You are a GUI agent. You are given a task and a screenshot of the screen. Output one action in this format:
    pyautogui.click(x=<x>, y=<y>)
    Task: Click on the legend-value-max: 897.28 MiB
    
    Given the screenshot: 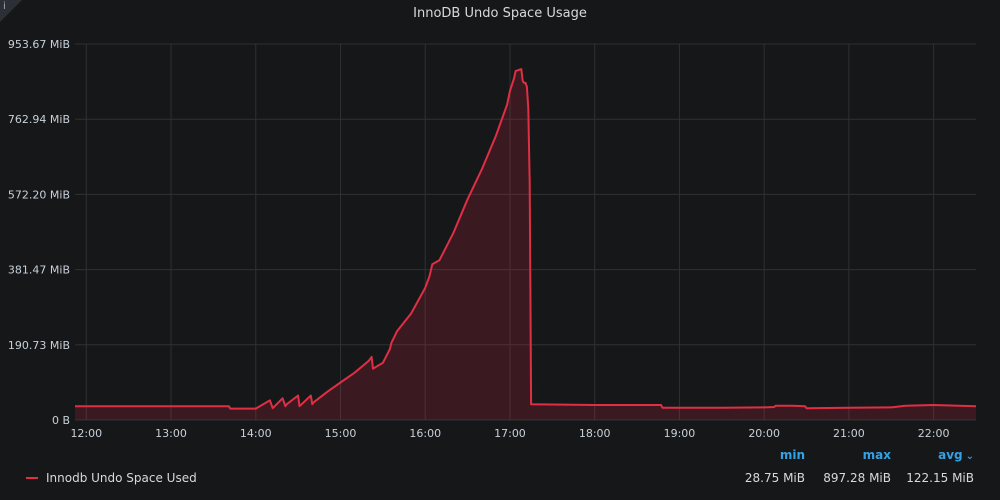 What is the action you would take?
    pyautogui.click(x=857, y=478)
    